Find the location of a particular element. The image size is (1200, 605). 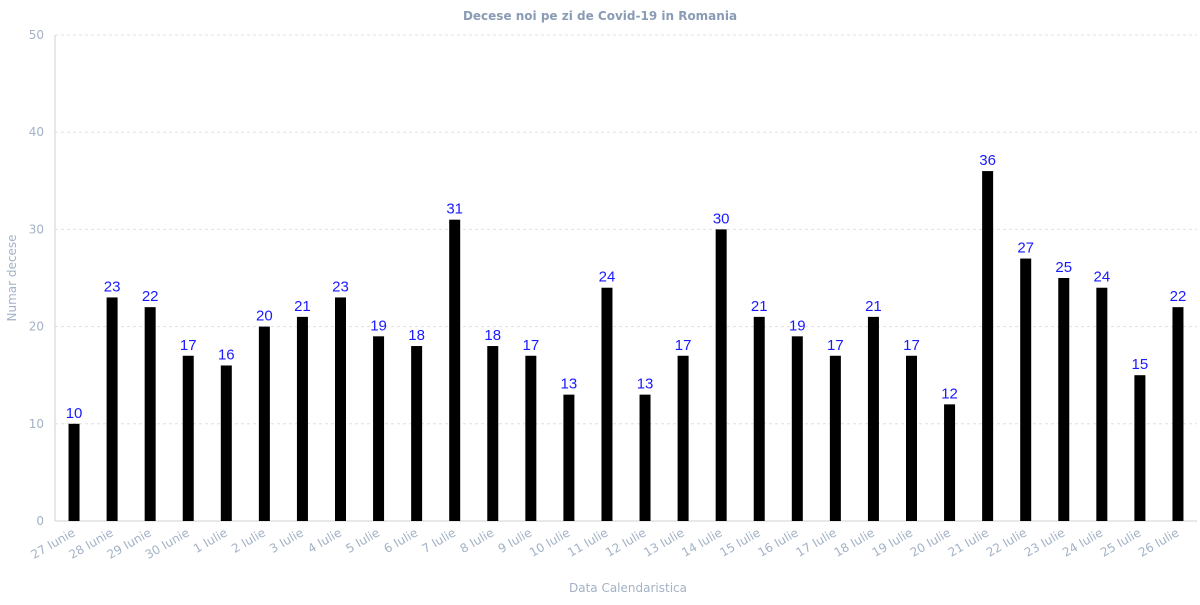

x-tick-label: 20 Iulie is located at coordinates (930, 542).